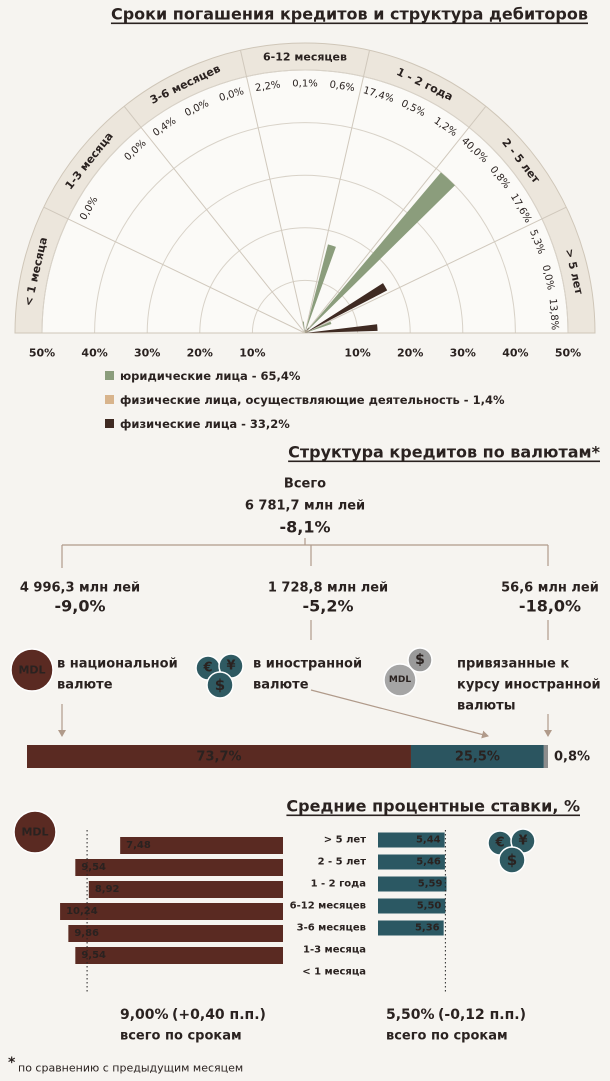 The height and width of the screenshot is (1081, 610). What do you see at coordinates (82, 911) in the screenshot?
I see `rate-label: 10,24` at bounding box center [82, 911].